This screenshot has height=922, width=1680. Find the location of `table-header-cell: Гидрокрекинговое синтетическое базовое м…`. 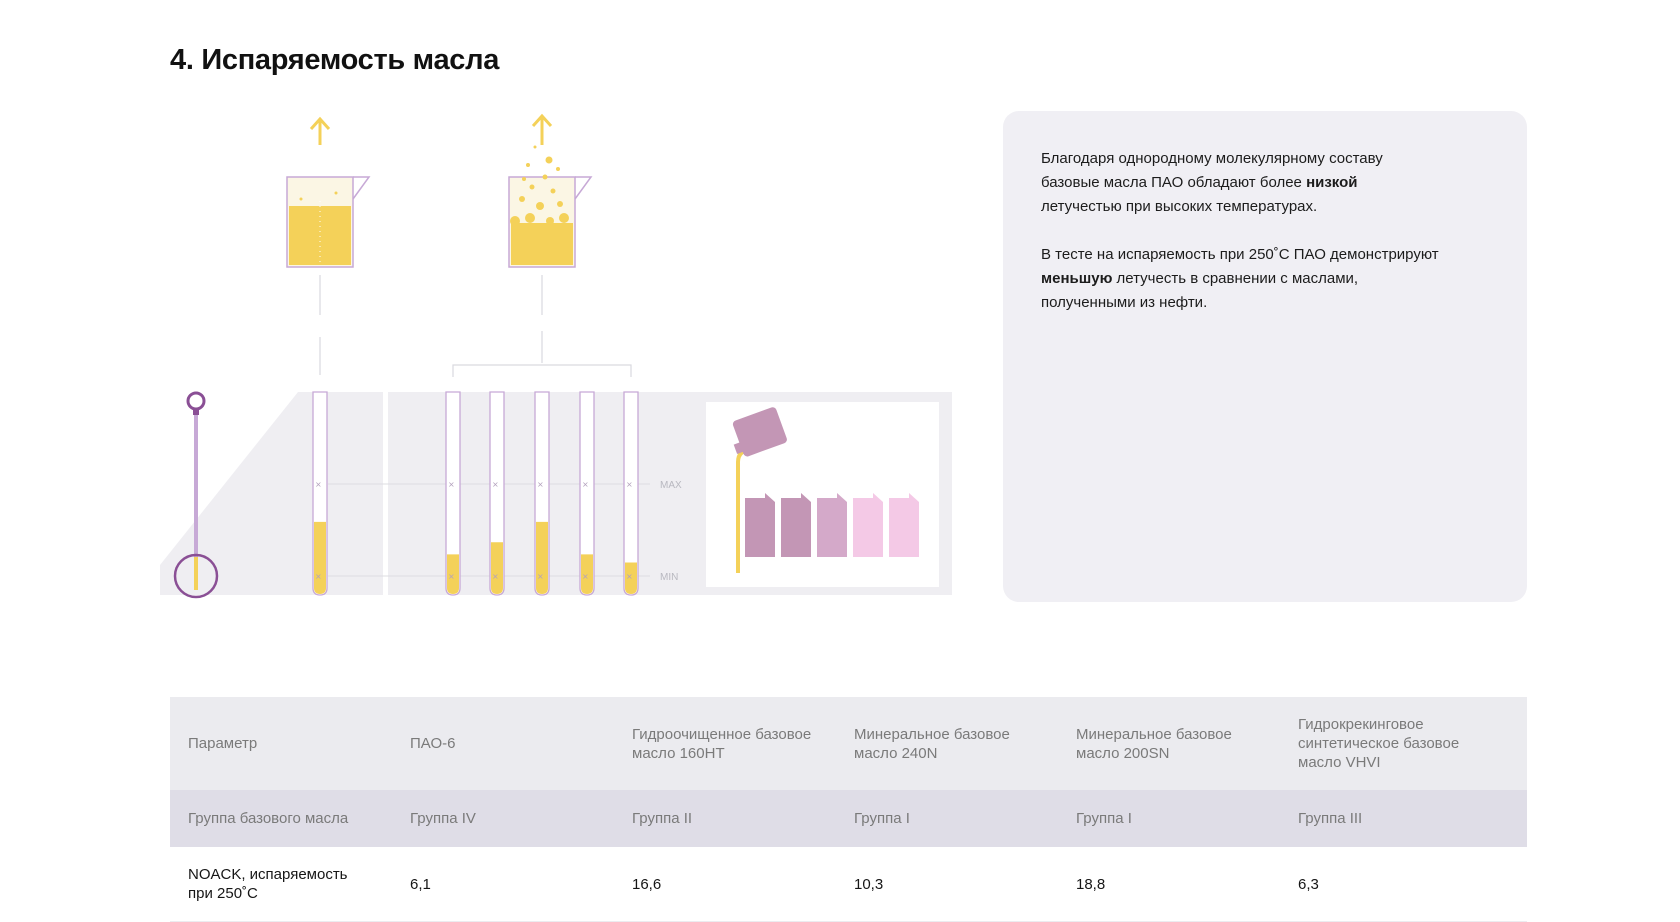

table-header-cell: Гидрокрекинговое синтетическое базовое м… is located at coordinates (1379, 743).